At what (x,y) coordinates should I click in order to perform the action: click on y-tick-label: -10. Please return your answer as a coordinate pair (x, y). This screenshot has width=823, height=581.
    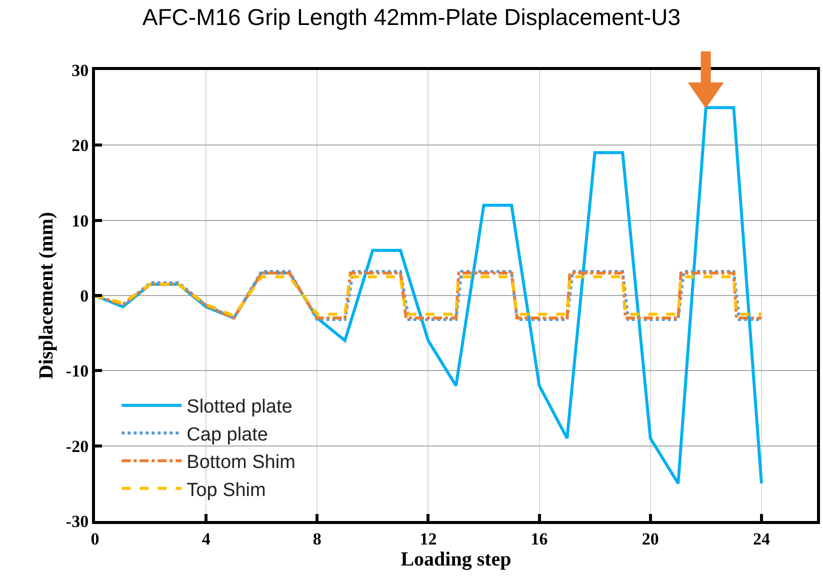
    Looking at the image, I should click on (77, 371).